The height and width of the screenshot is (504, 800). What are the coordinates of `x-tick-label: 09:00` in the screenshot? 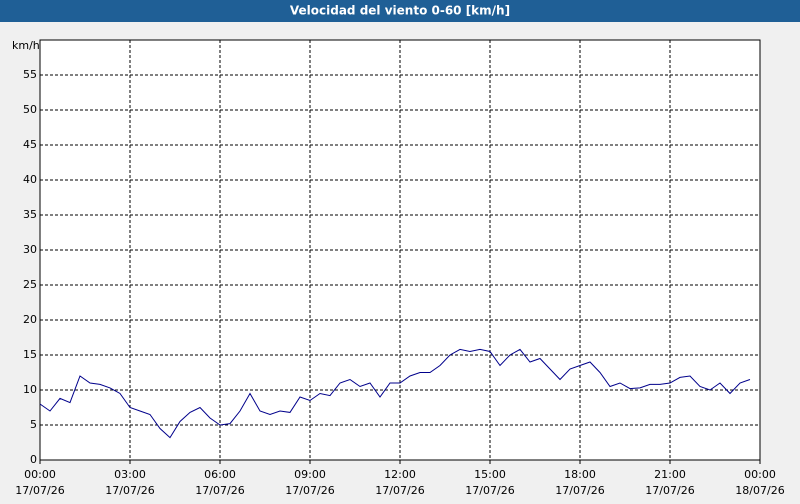 It's located at (310, 474).